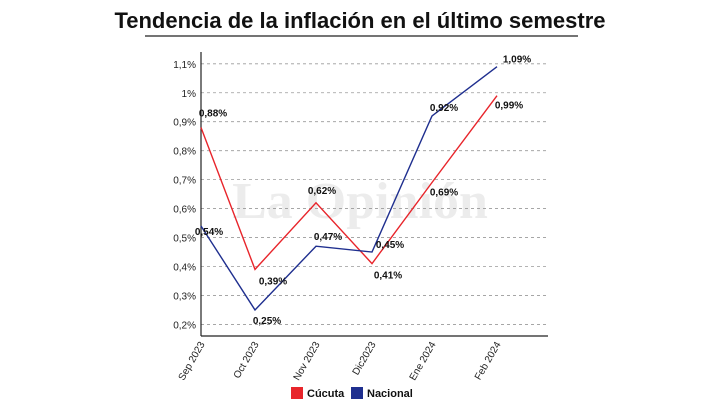 This screenshot has width=720, height=405. Describe the element at coordinates (209, 232) in the screenshot. I see `data-label: 0,54%` at that location.